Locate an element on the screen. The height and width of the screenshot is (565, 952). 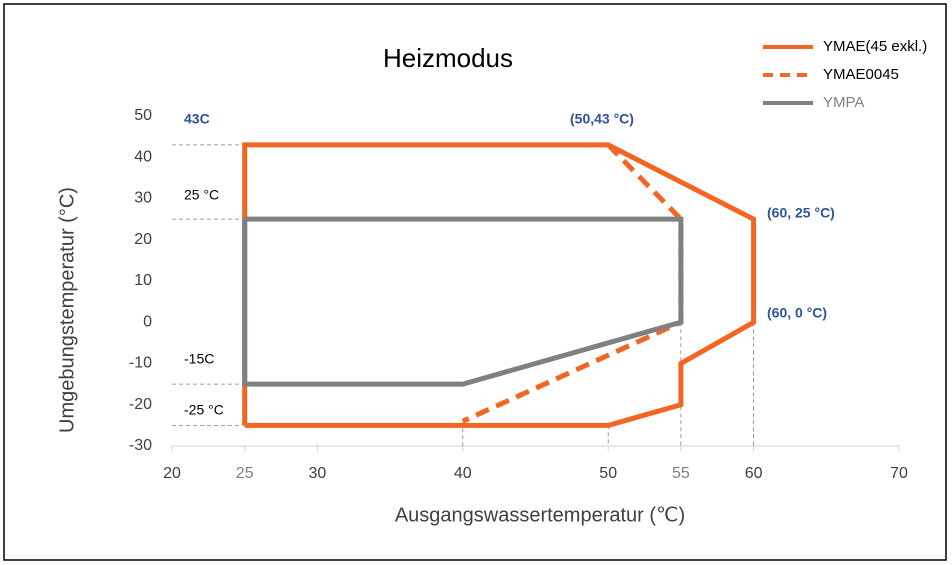
chart-title: Heizmodus is located at coordinates (448, 58).